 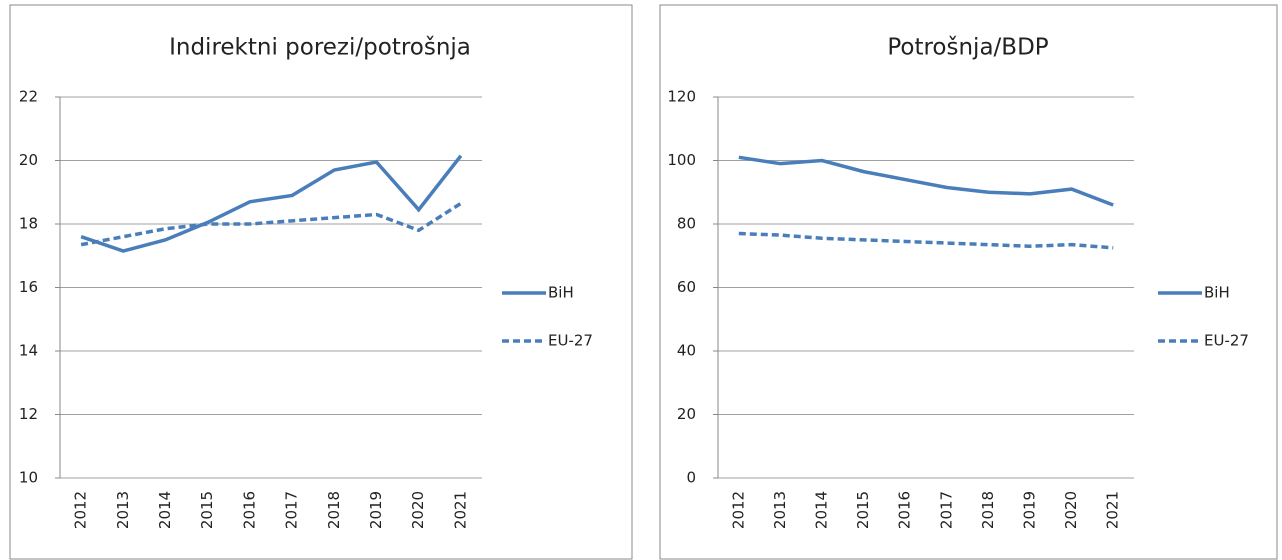 I want to click on y-tick-label: 40, so click(x=686, y=351).